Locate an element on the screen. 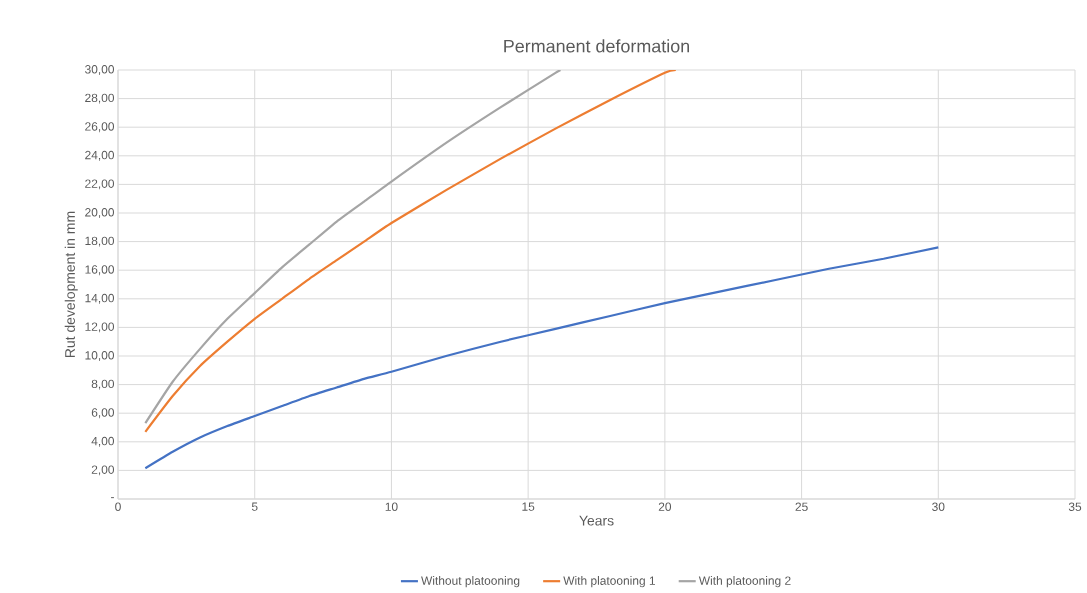 The image size is (1087, 593). legend-label: With platooning 1 is located at coordinates (609, 582).